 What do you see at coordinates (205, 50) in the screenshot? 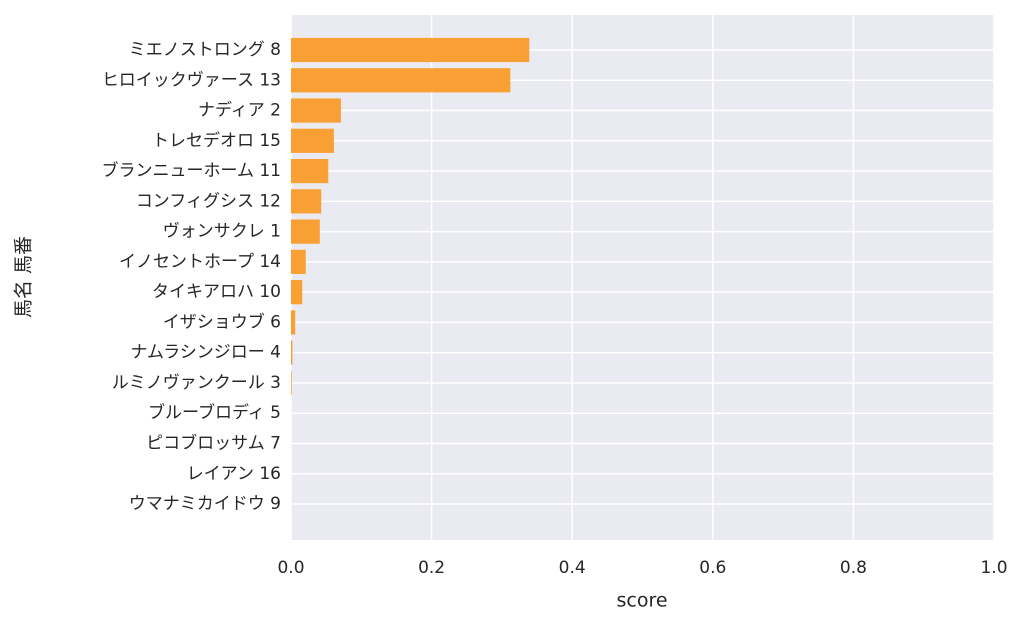
I see `y-tick-label: ミエノストロング 8` at bounding box center [205, 50].